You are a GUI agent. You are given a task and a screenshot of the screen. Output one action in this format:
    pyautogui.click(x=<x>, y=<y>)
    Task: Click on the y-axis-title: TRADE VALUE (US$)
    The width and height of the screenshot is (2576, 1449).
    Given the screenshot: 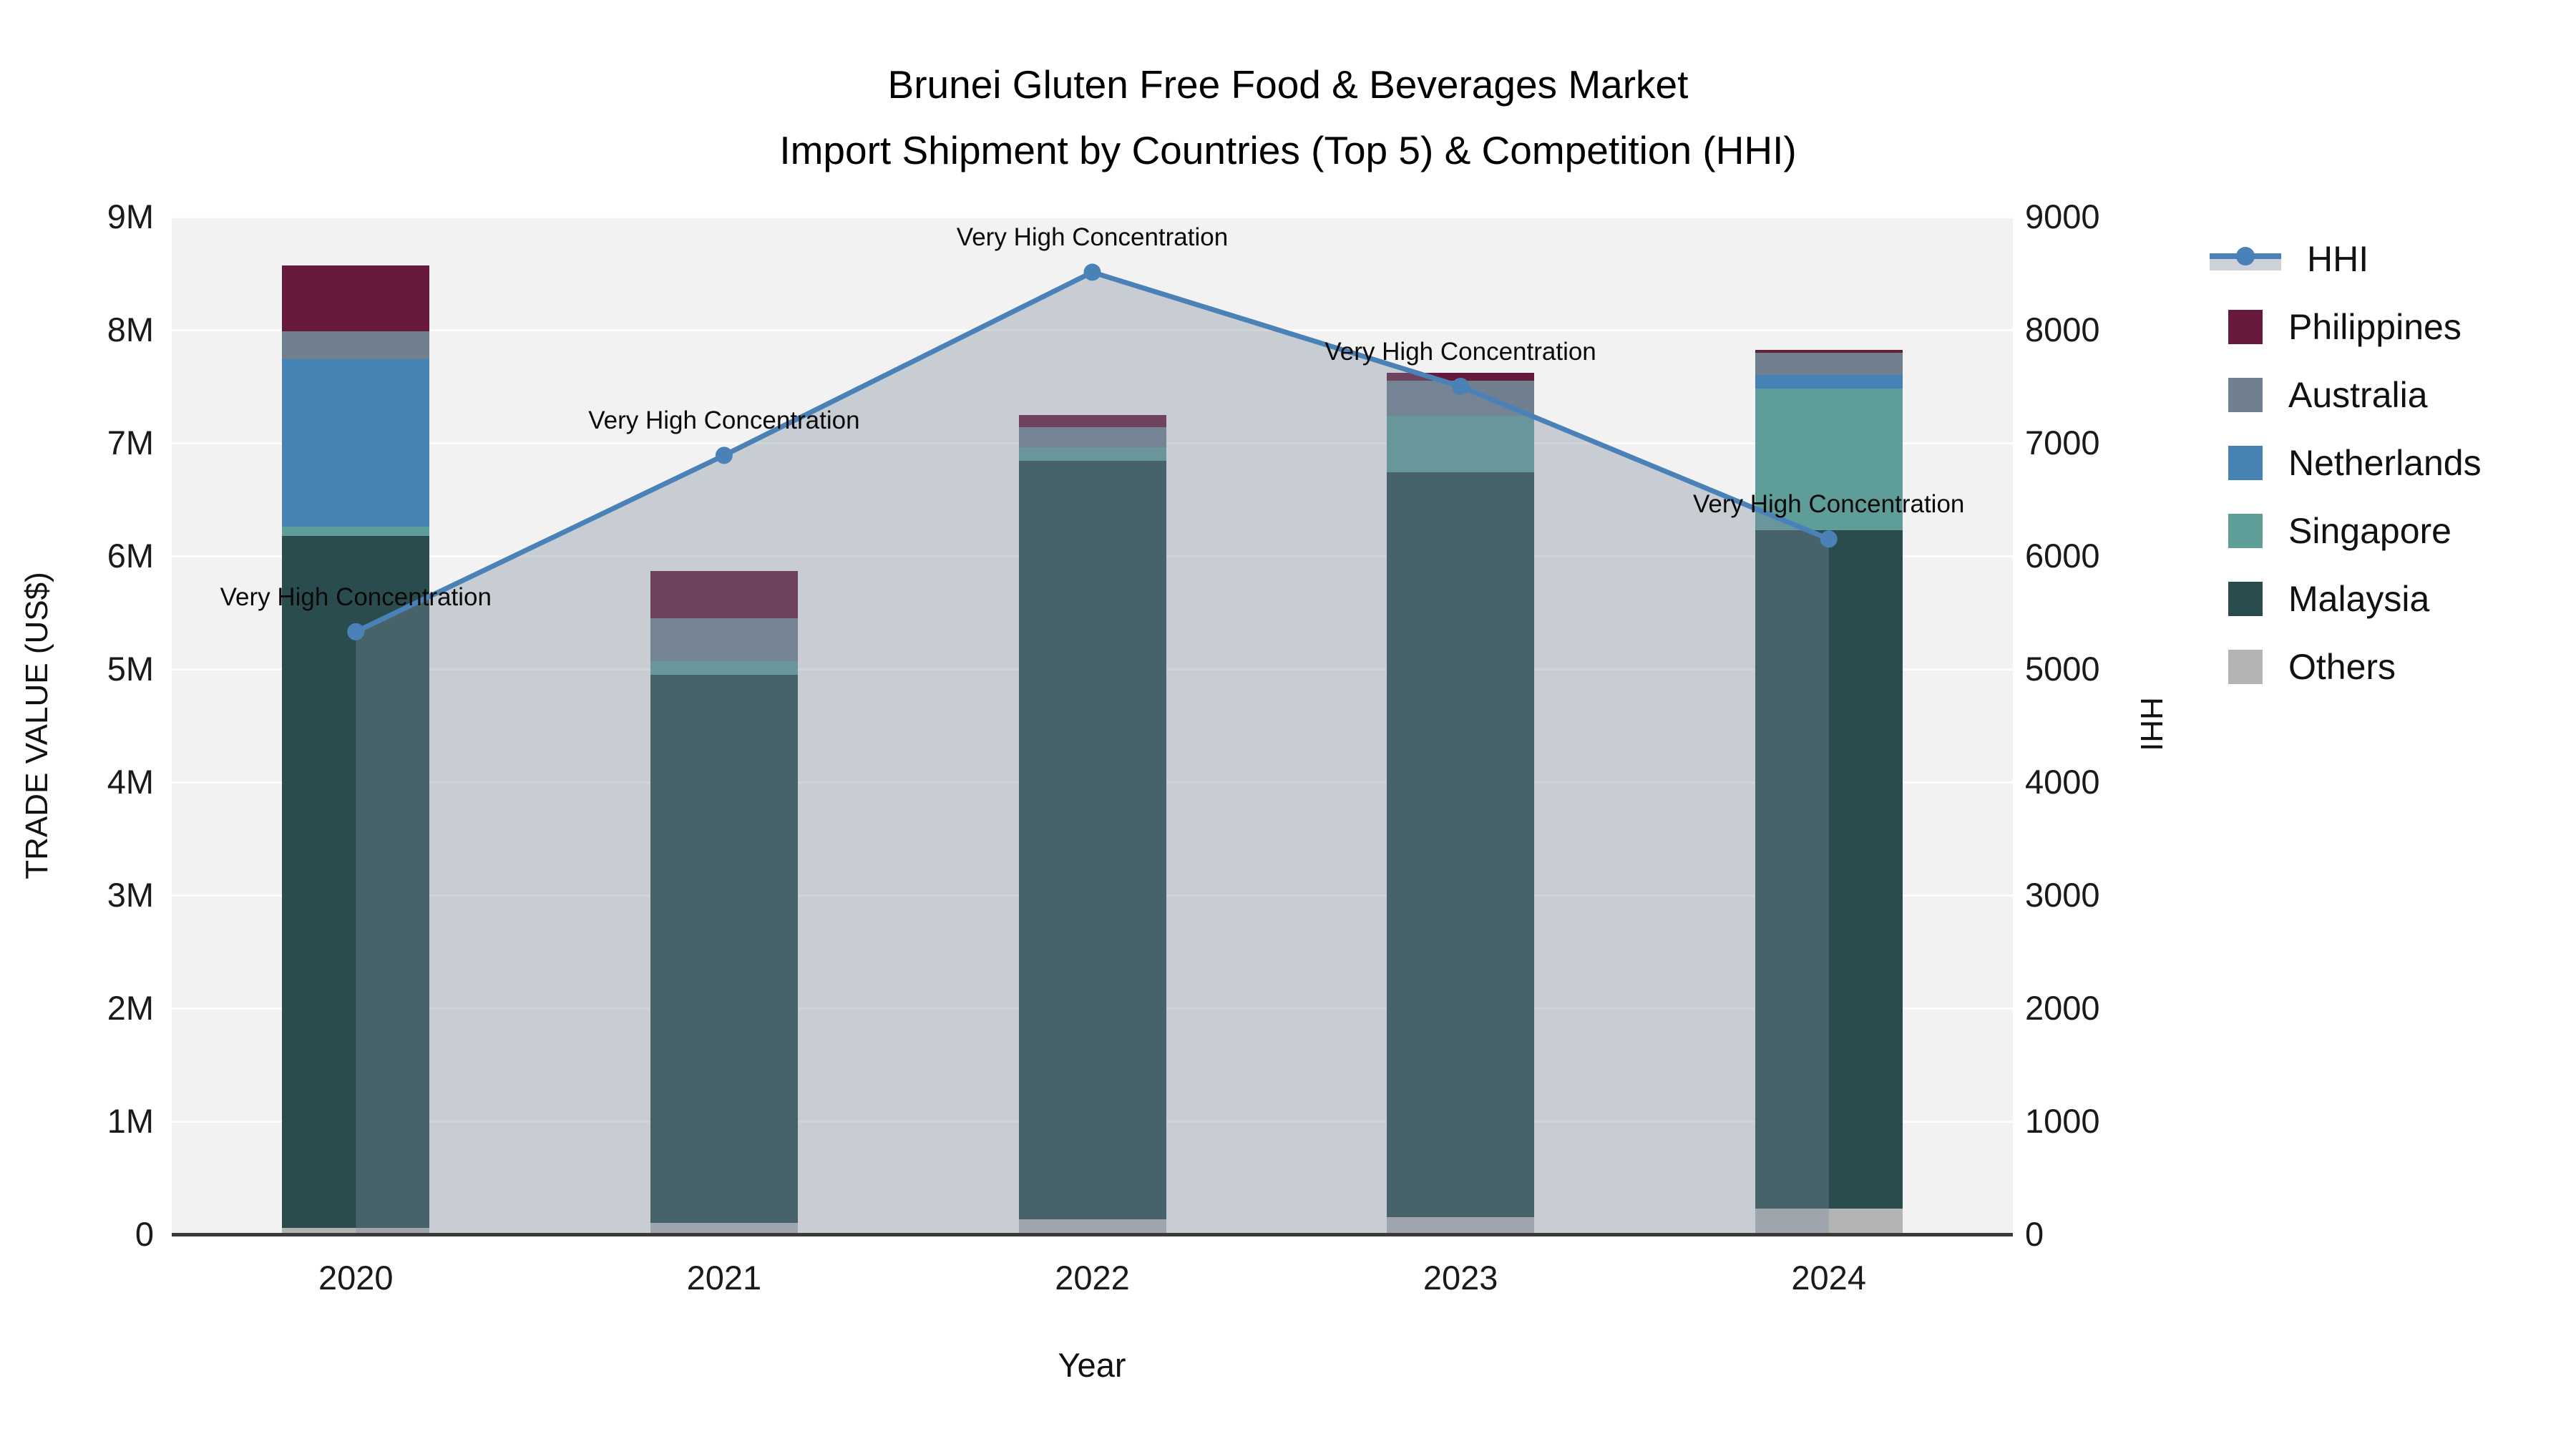 What is the action you would take?
    pyautogui.click(x=36, y=725)
    